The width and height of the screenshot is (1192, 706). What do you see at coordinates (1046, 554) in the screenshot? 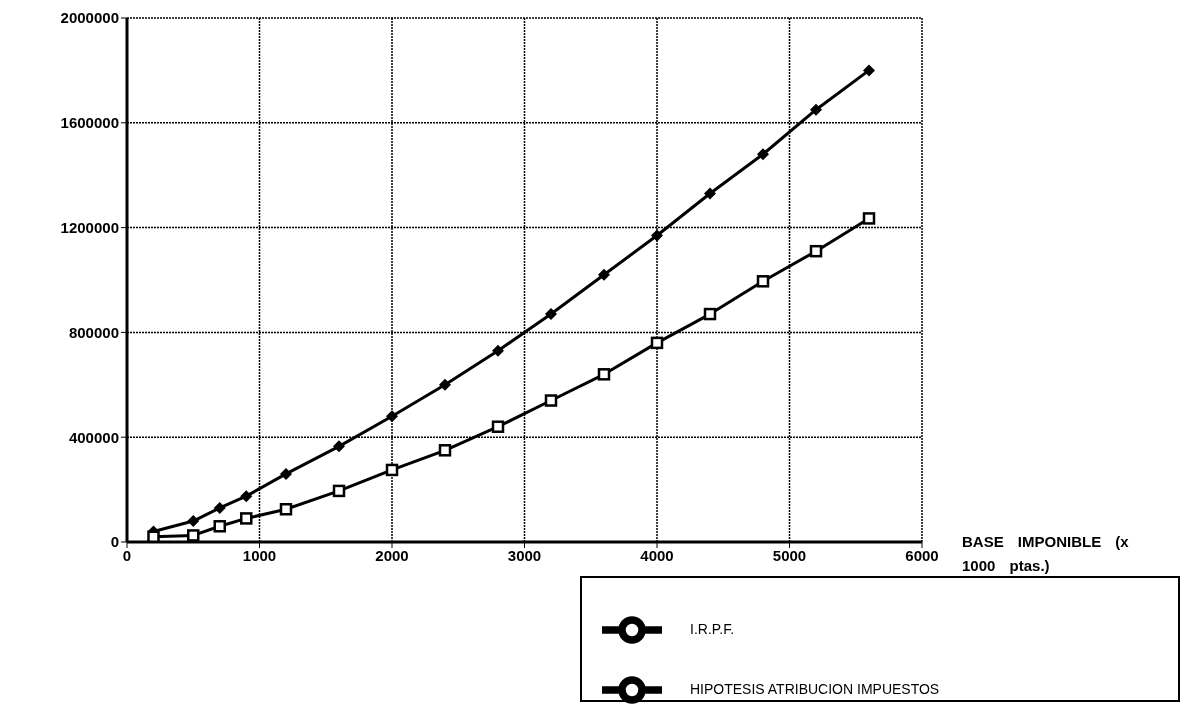
I see `x-axis-title: BASE IMPONIBLE (x 1000 ptas.)` at bounding box center [1046, 554].